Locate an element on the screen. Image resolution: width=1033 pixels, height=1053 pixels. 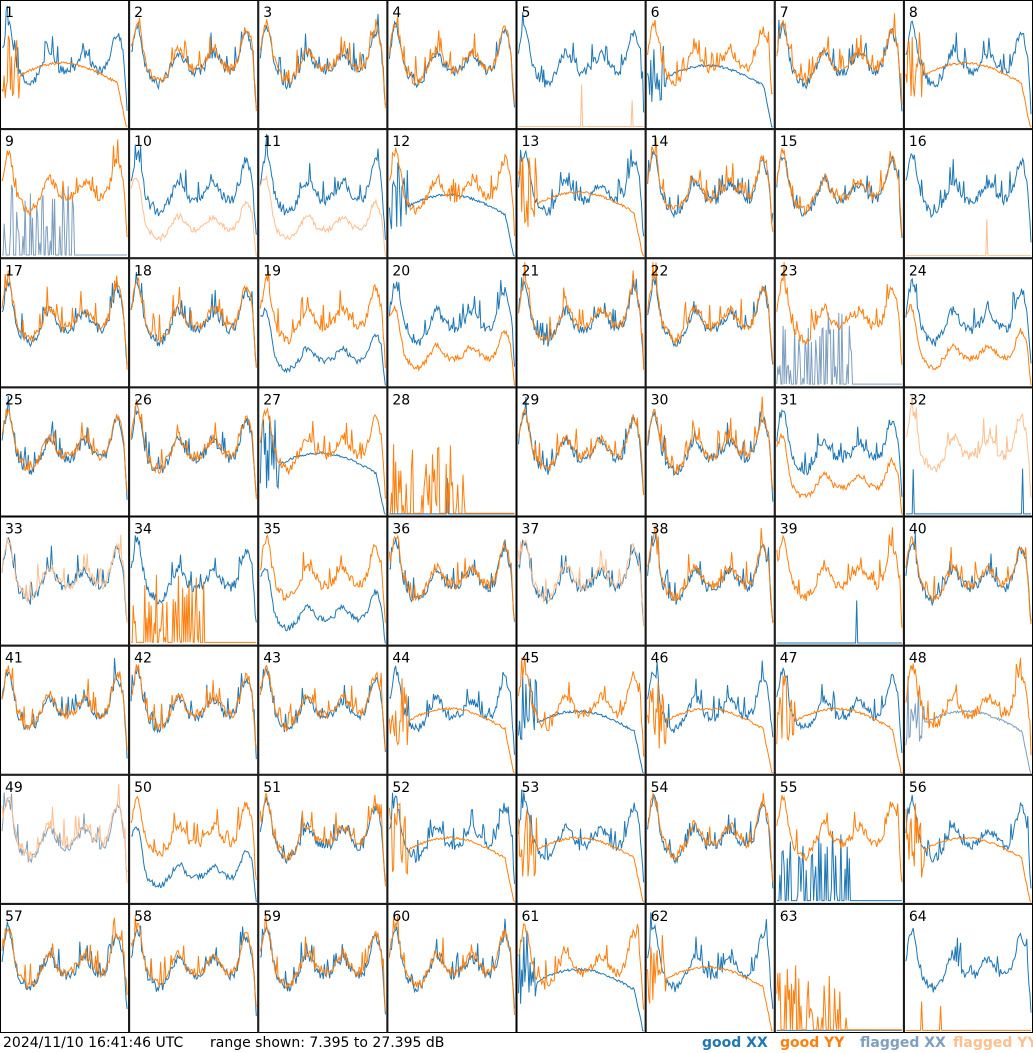
panel-label: 29 is located at coordinates (531, 400).